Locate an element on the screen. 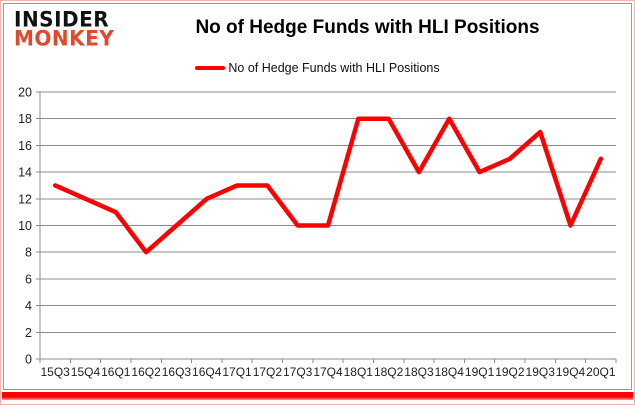 The image size is (635, 405). x-tick-label: 15Q4 is located at coordinates (86, 372).